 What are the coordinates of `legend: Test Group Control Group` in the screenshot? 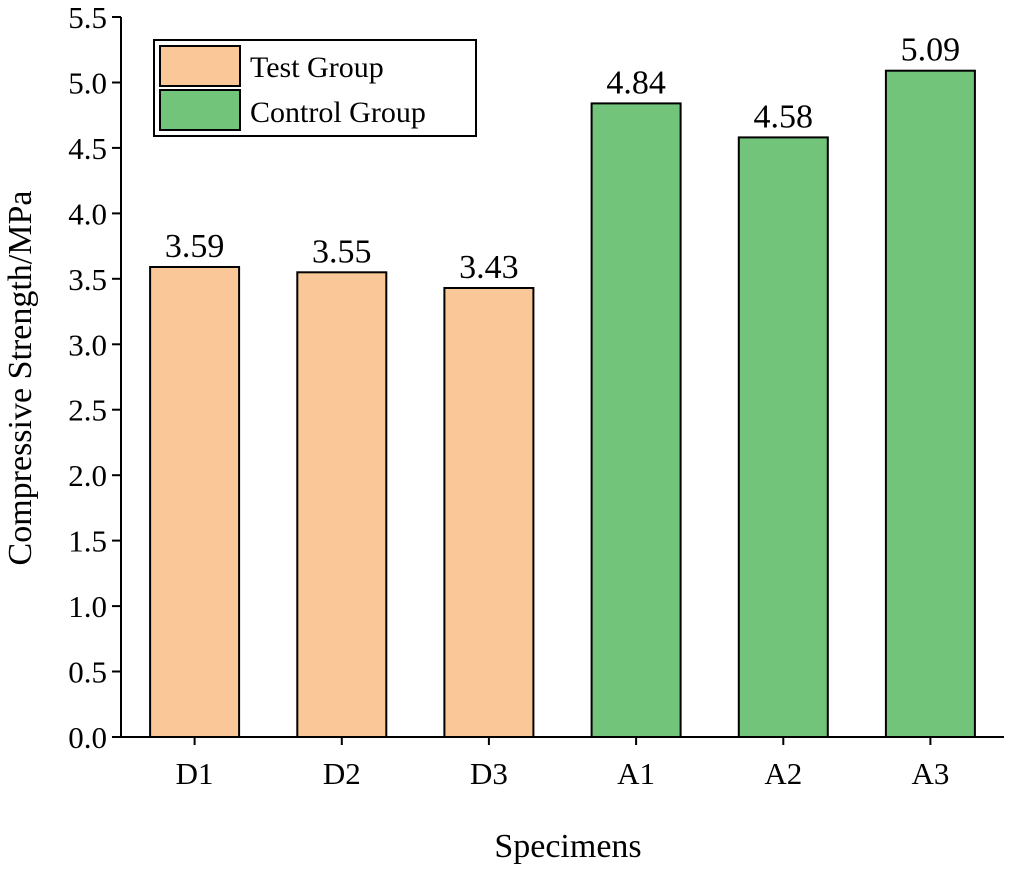 It's located at (315, 88).